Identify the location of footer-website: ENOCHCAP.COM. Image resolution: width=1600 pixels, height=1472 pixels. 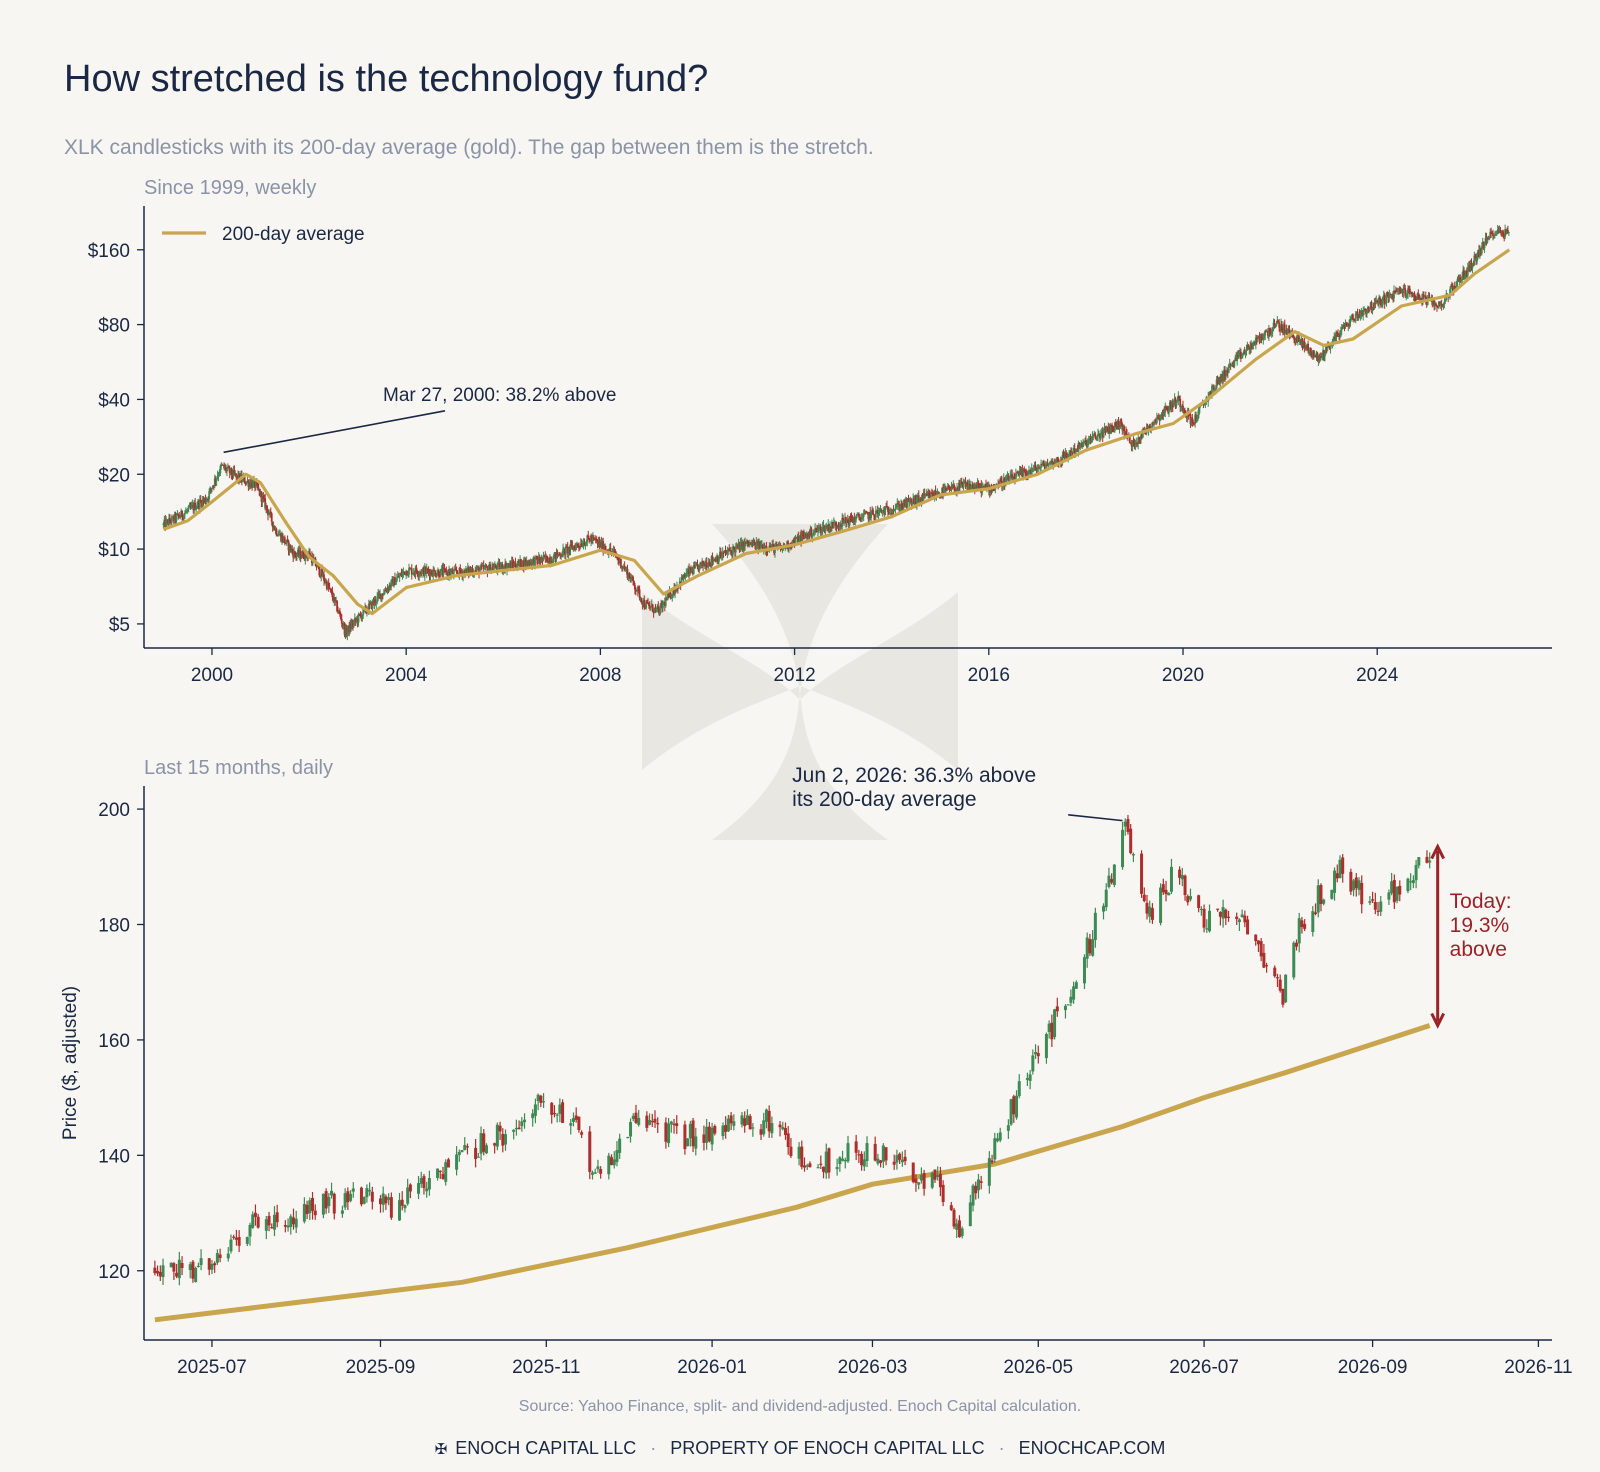
(1092, 1448).